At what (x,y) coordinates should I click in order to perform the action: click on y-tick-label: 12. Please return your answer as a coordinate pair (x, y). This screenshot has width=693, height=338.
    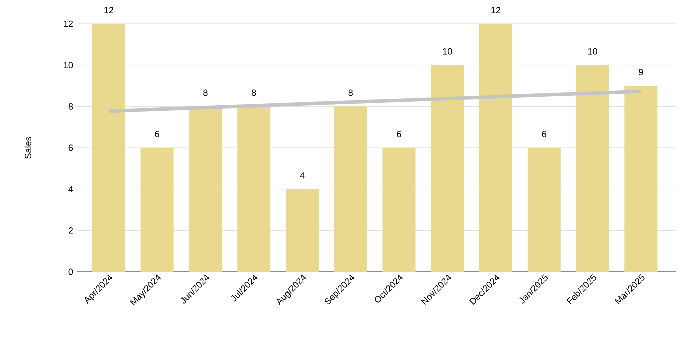
    Looking at the image, I should click on (69, 24).